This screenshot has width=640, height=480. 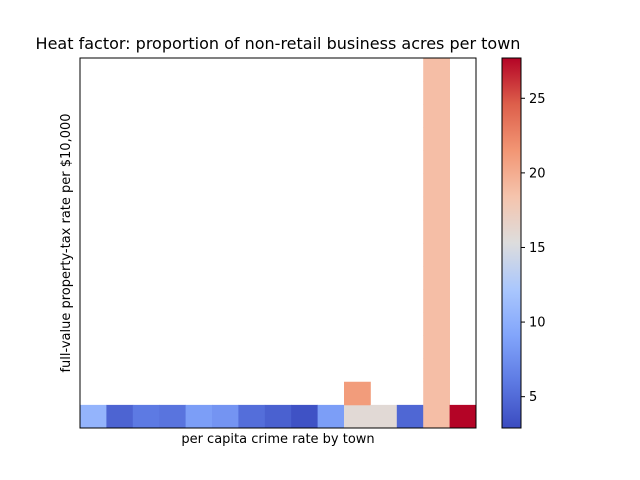 What do you see at coordinates (537, 248) in the screenshot?
I see `colorbar-tick-label: 15` at bounding box center [537, 248].